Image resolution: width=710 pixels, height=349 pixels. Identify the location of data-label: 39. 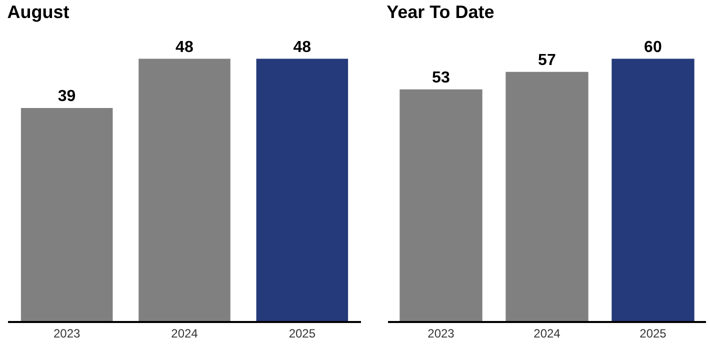
(67, 96).